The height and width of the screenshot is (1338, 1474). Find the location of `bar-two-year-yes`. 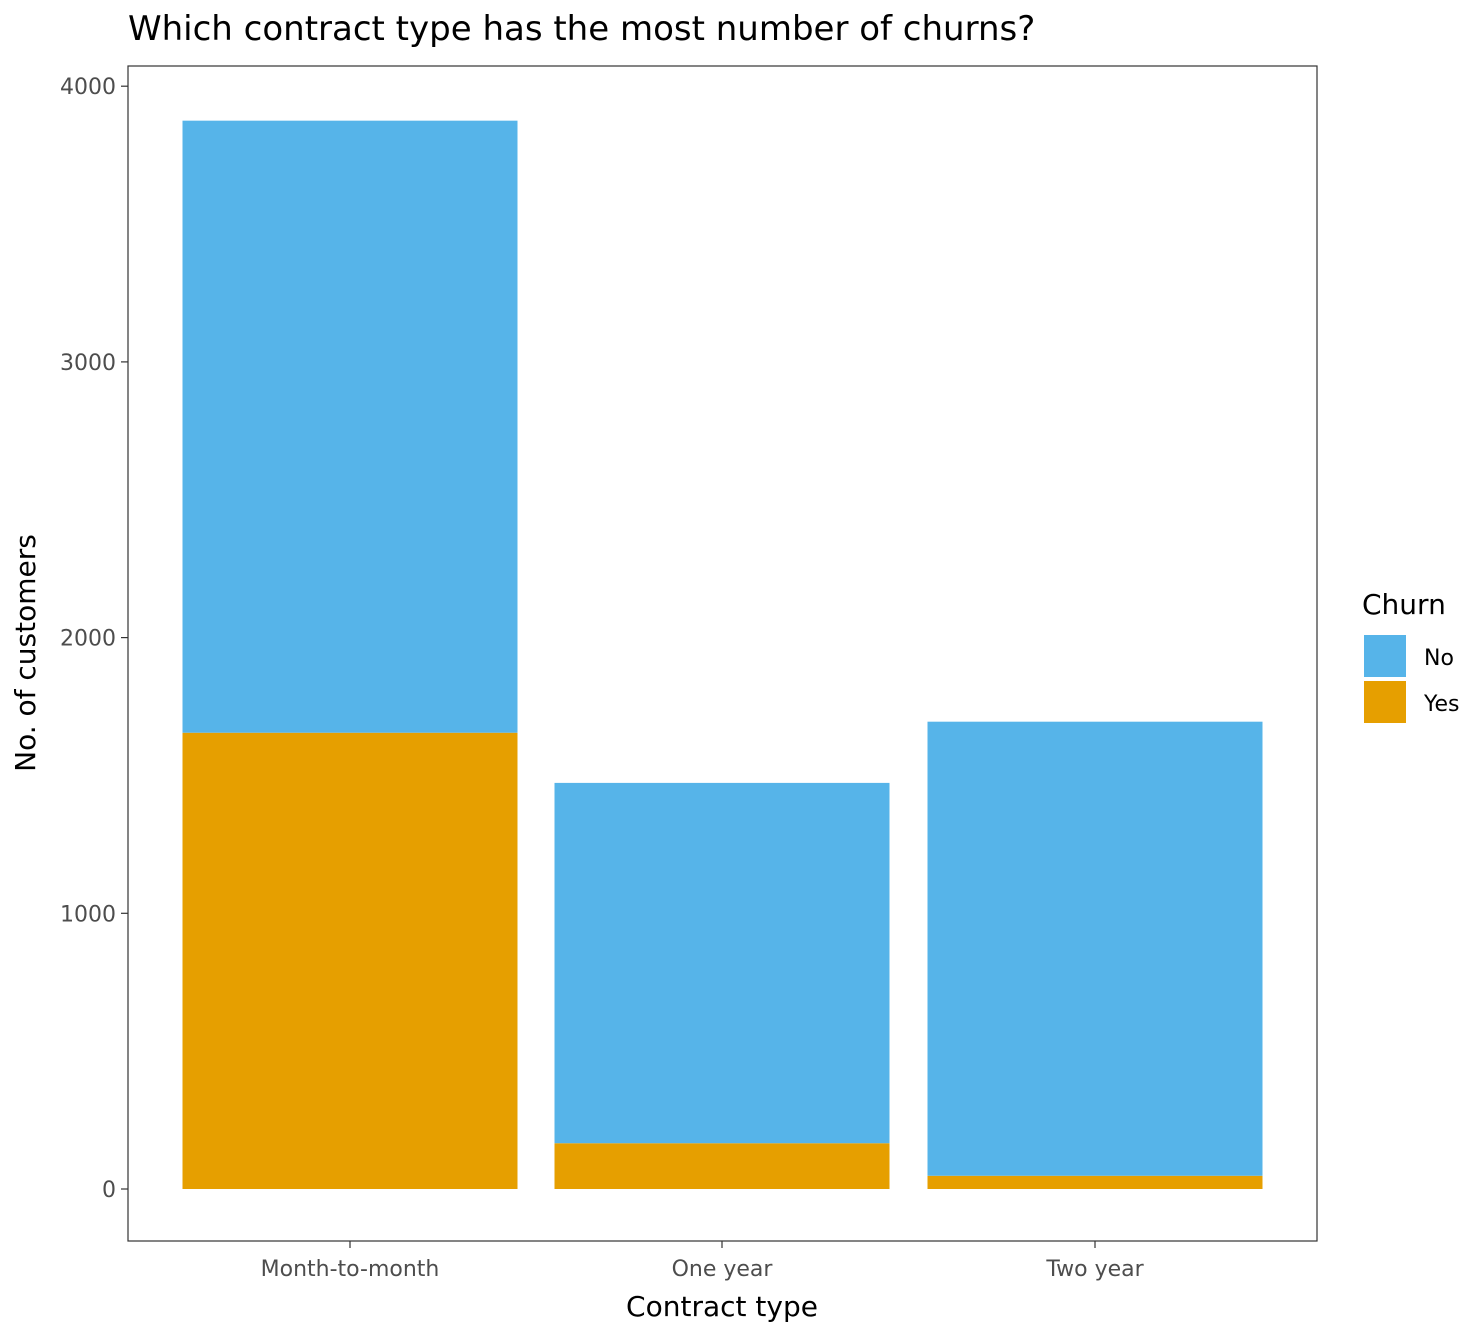

bar-two-year-yes is located at coordinates (1095, 1182).